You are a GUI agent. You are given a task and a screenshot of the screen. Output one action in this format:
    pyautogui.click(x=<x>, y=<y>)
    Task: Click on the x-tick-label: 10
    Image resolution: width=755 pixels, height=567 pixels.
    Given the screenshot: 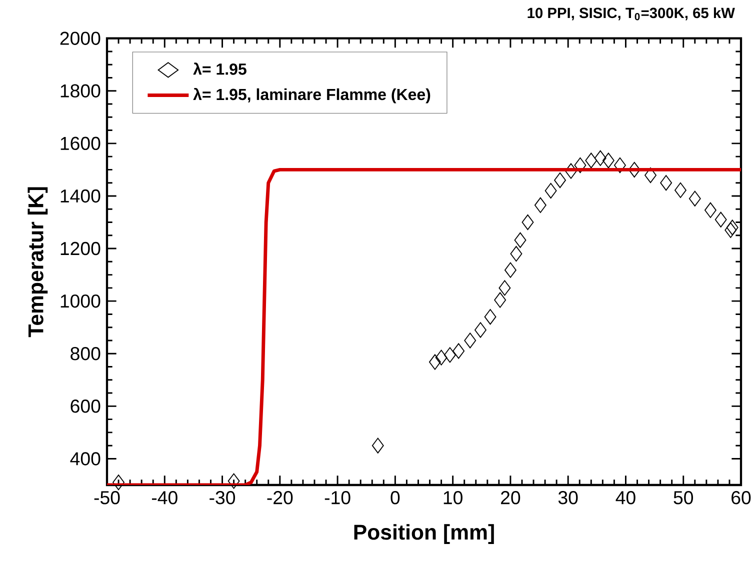 What is the action you would take?
    pyautogui.click(x=453, y=497)
    